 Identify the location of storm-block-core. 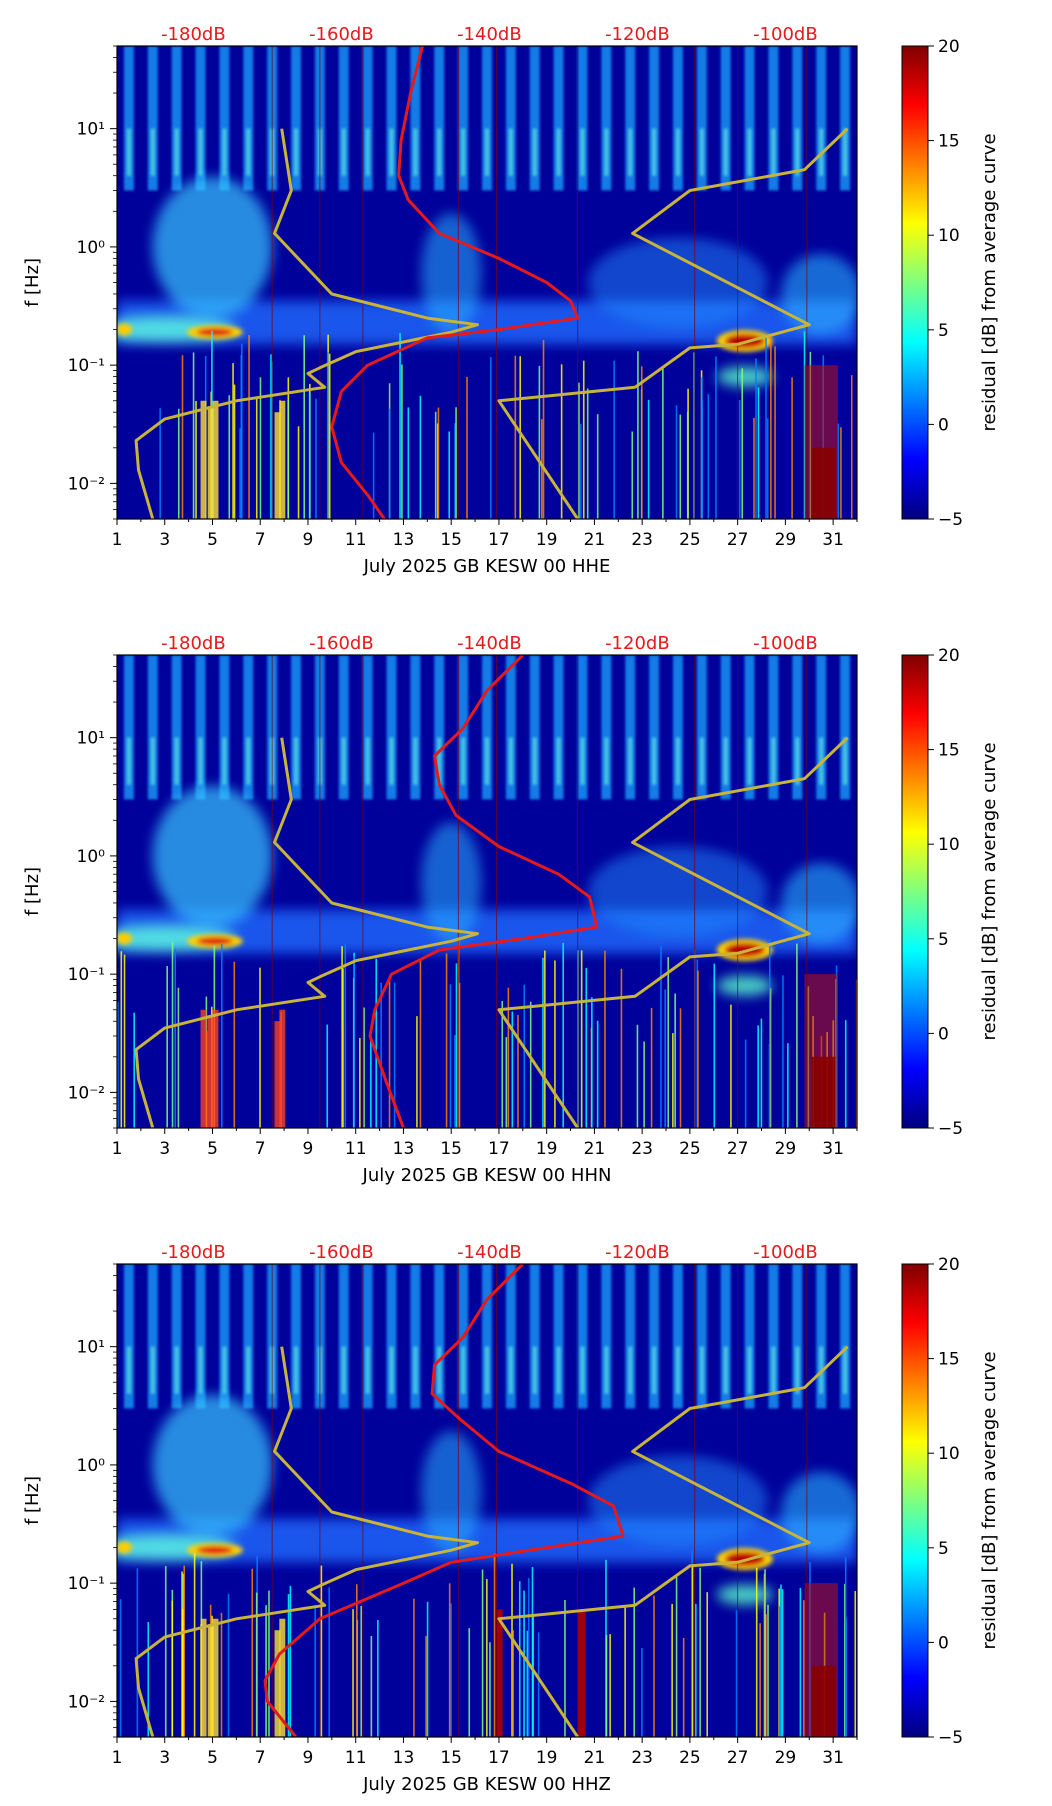
(823, 483).